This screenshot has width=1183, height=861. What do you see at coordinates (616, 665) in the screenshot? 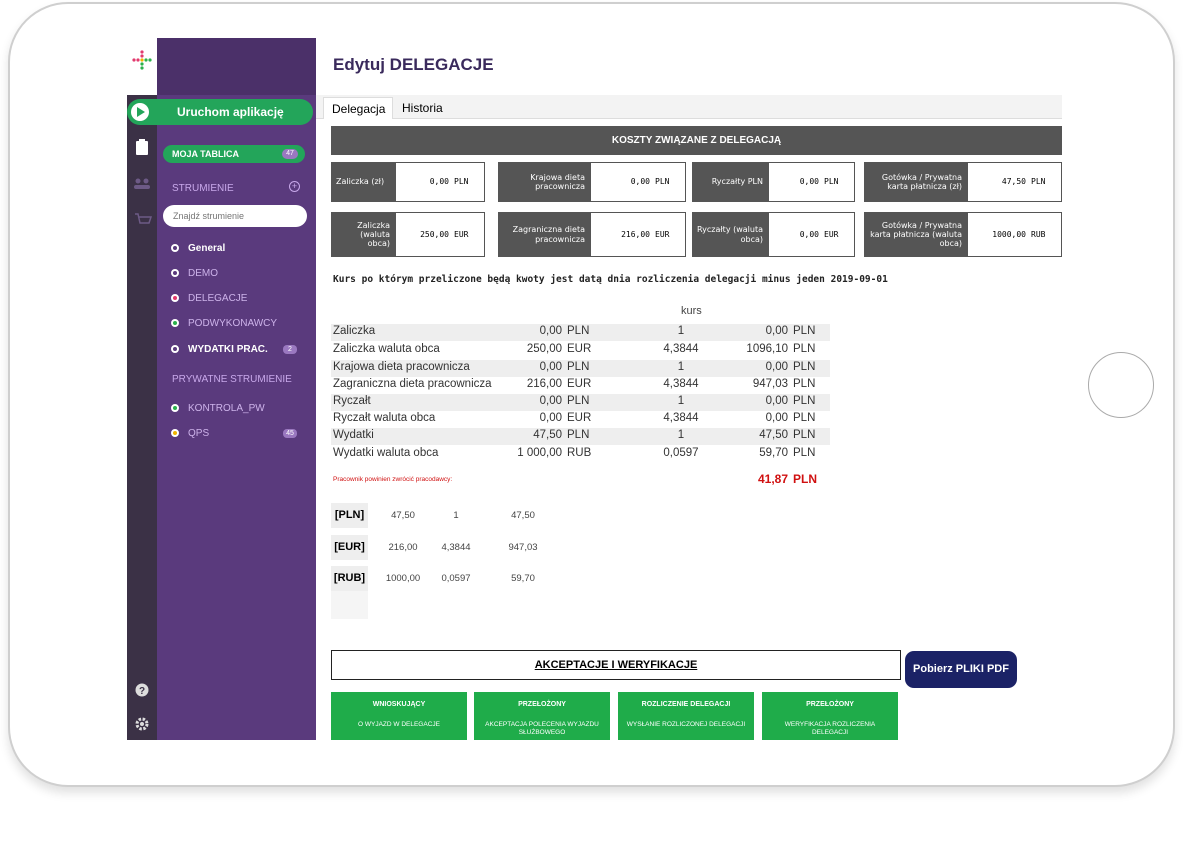
I see `approvals-title: AKCEPTACJE I WERYFIKACJE` at bounding box center [616, 665].